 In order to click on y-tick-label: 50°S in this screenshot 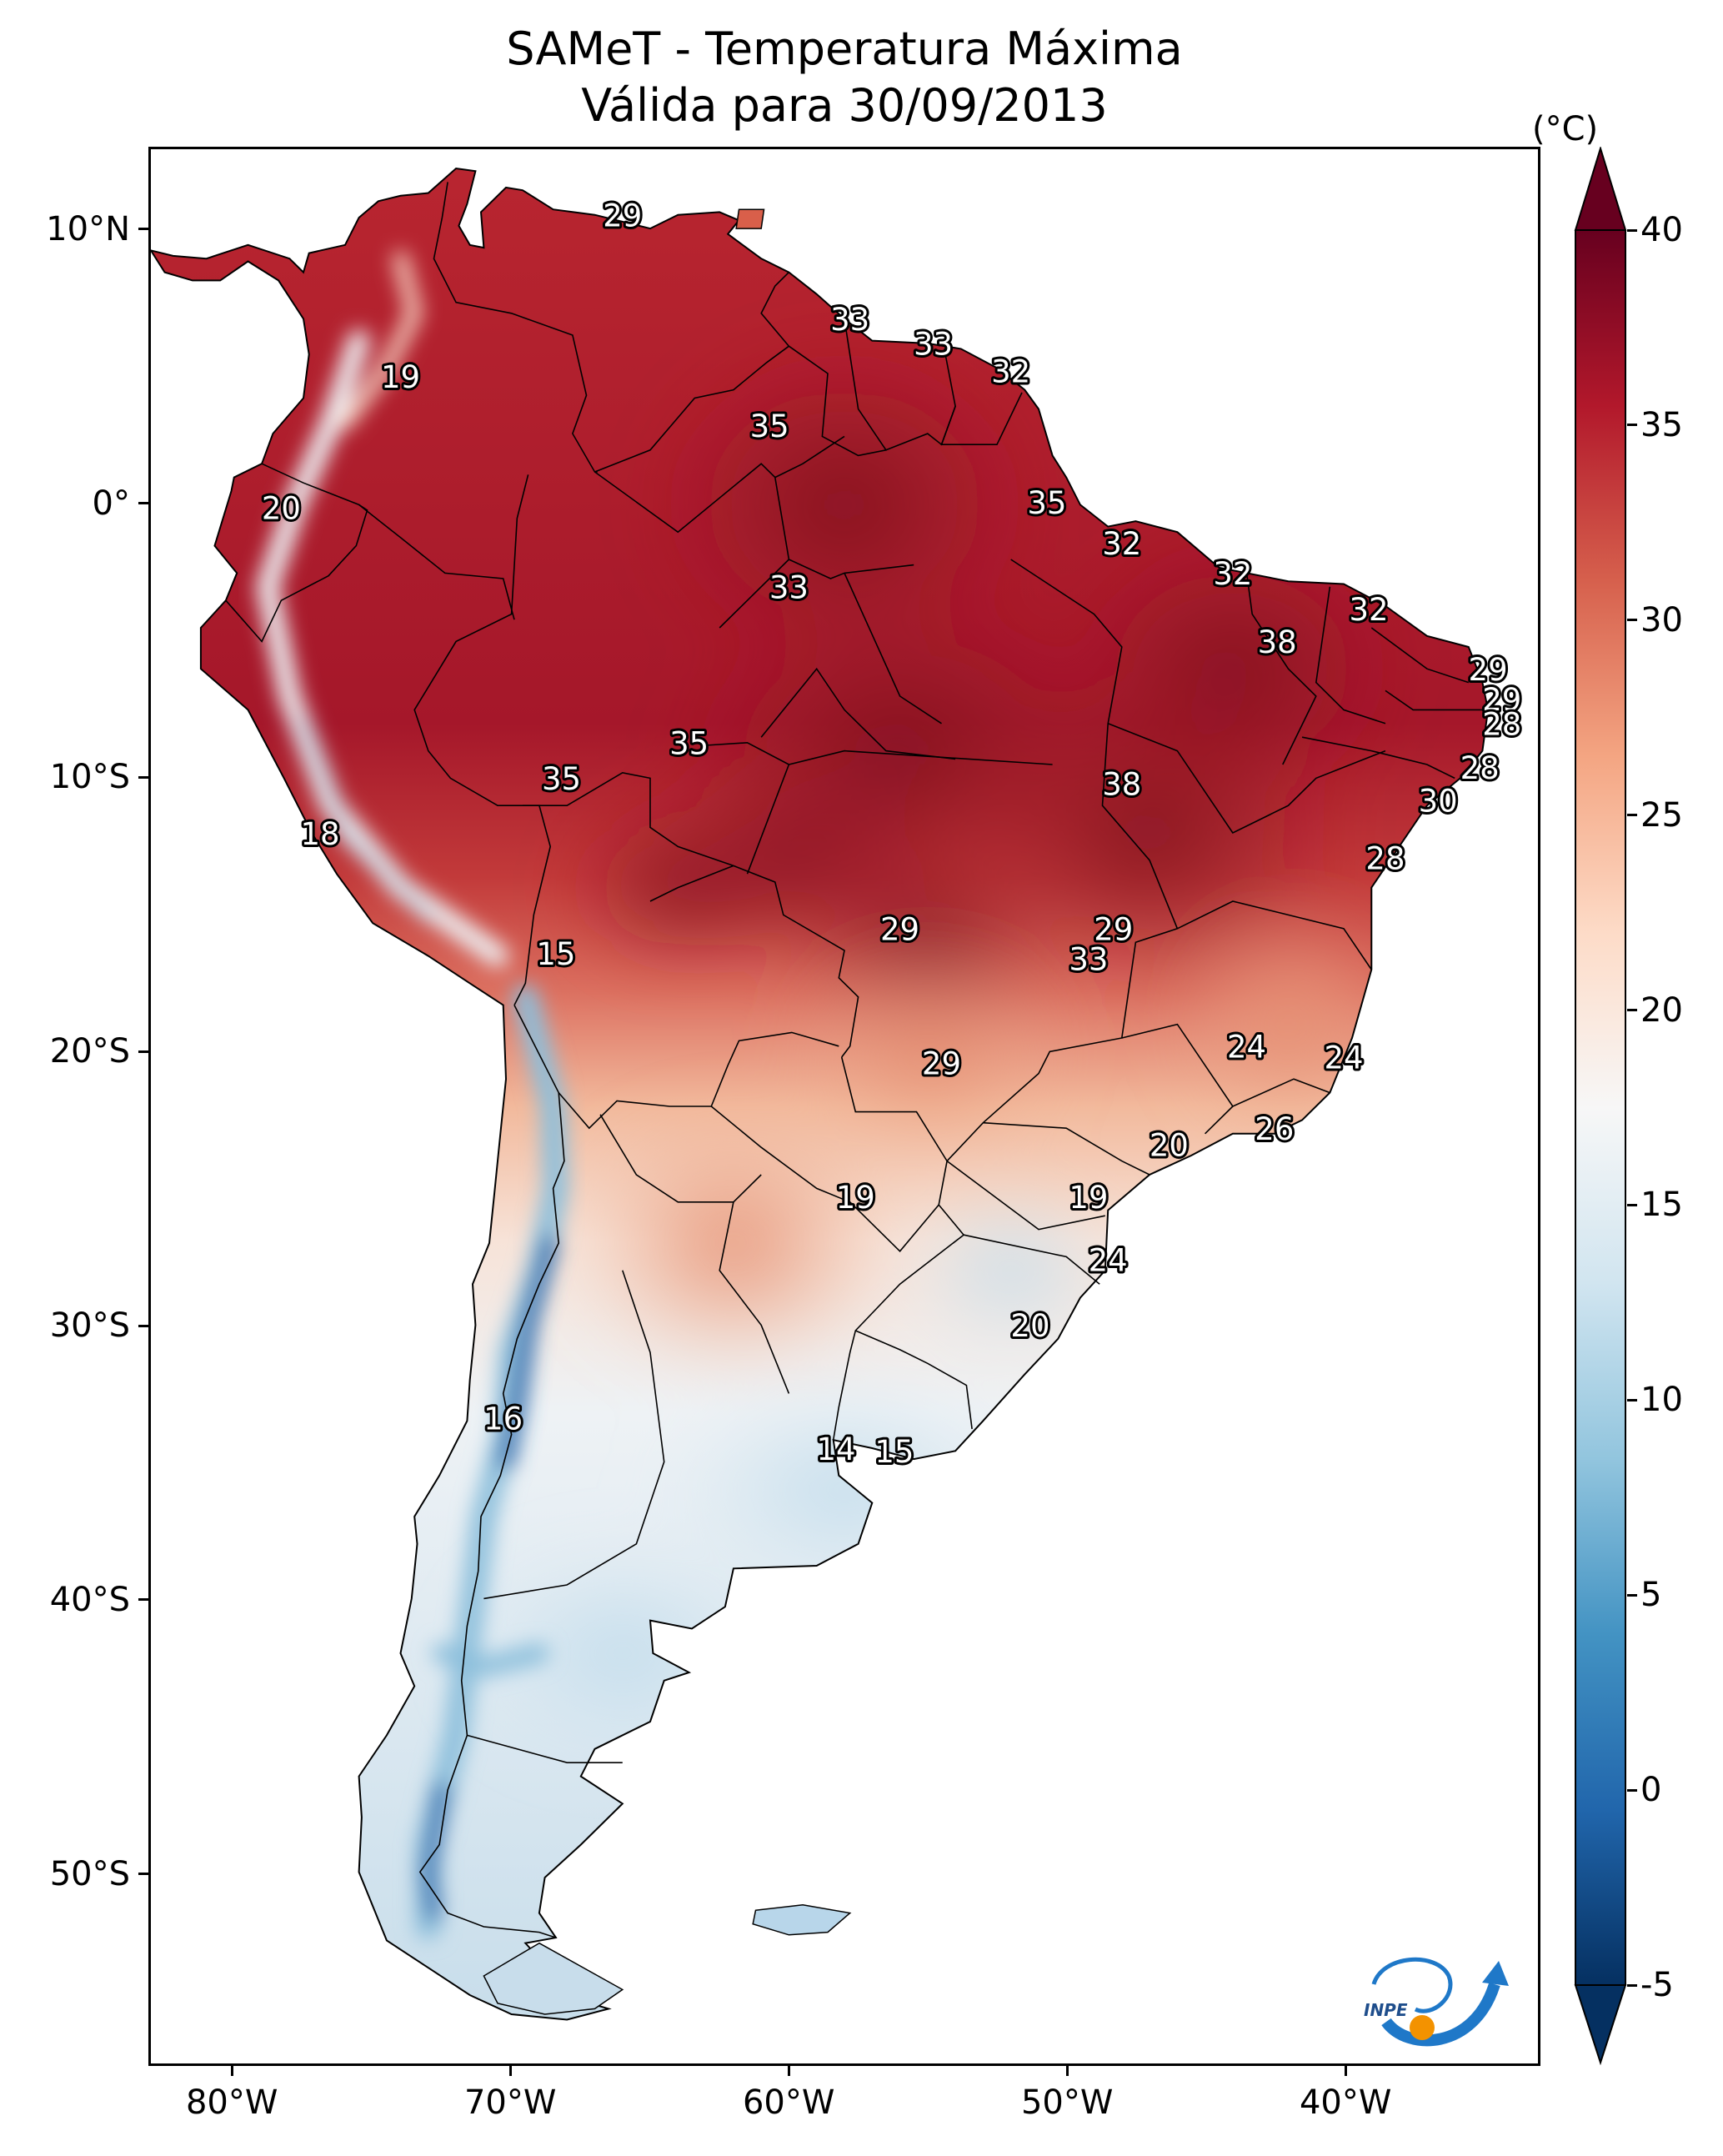, I will do `click(89, 1873)`.